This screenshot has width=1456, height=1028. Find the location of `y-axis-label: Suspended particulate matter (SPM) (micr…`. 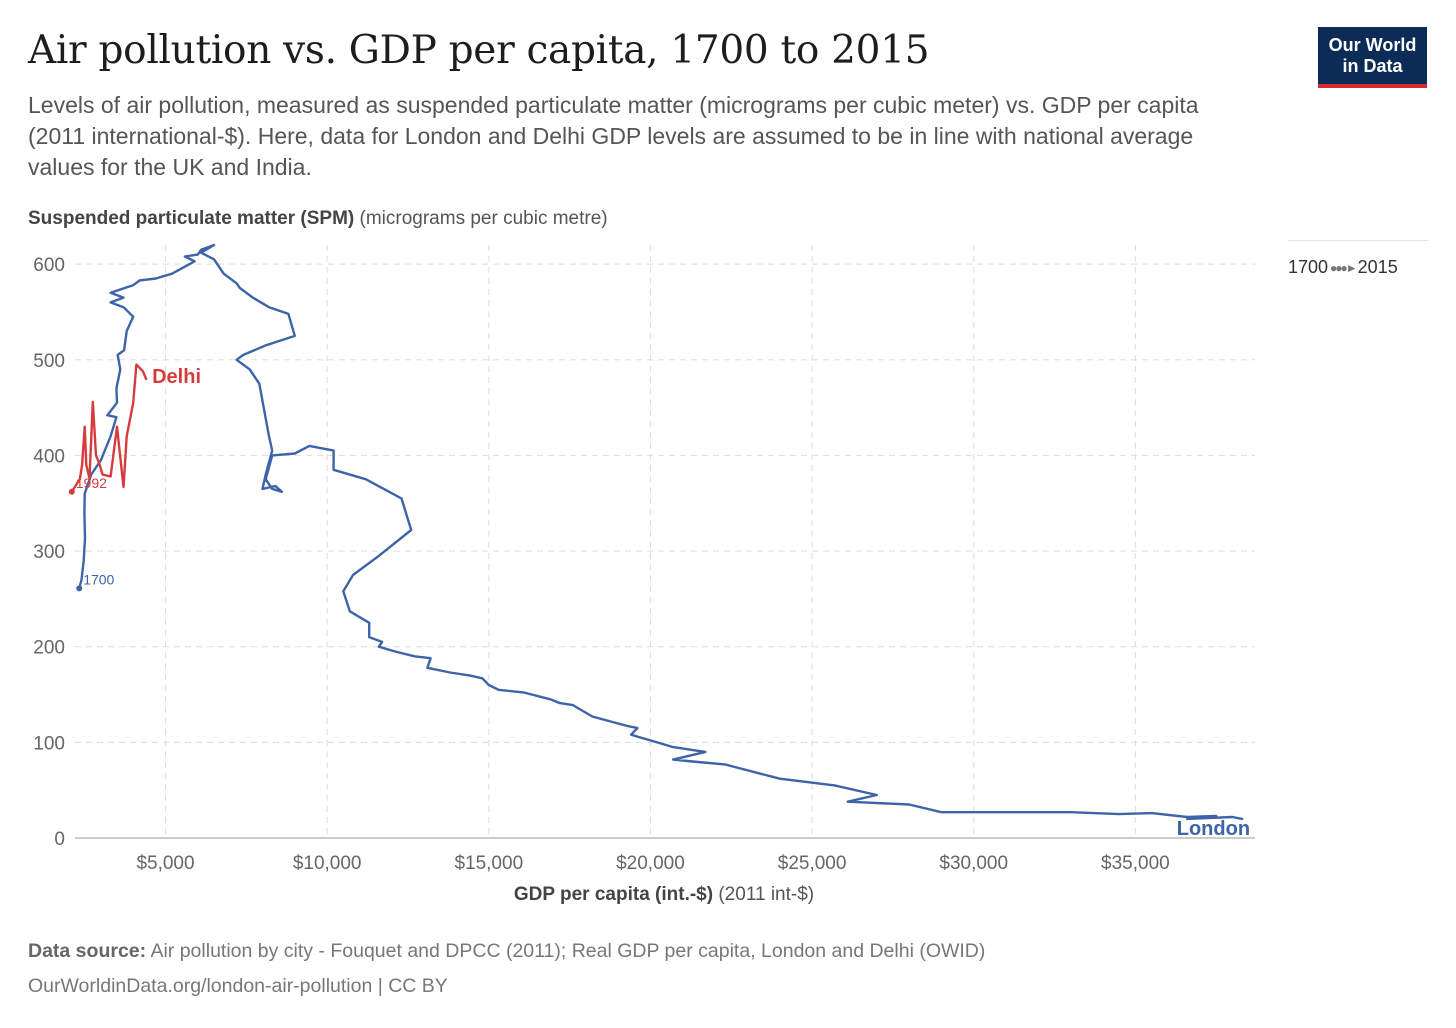

y-axis-label: Suspended particulate matter (SPM) (micr… is located at coordinates (318, 219).